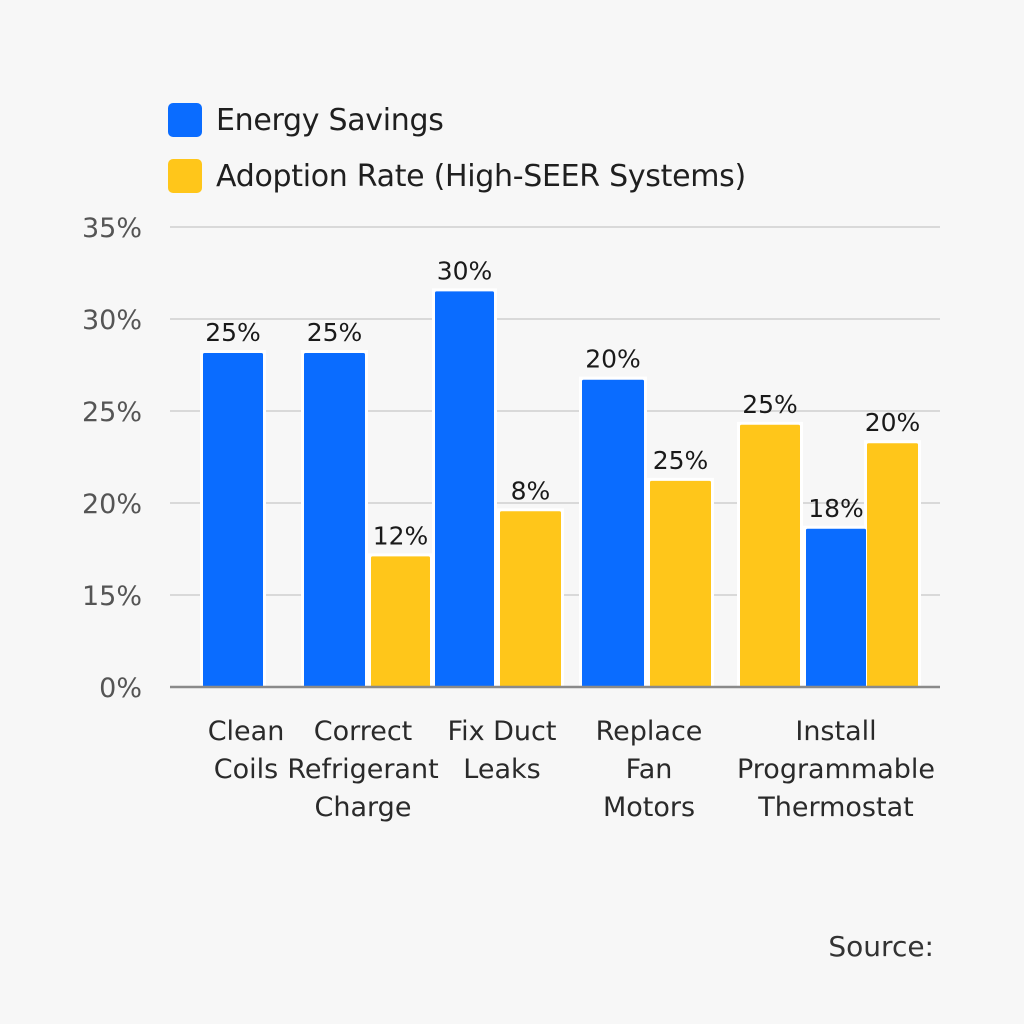 The image size is (1024, 1024). What do you see at coordinates (881, 946) in the screenshot?
I see `source-note: Source:` at bounding box center [881, 946].